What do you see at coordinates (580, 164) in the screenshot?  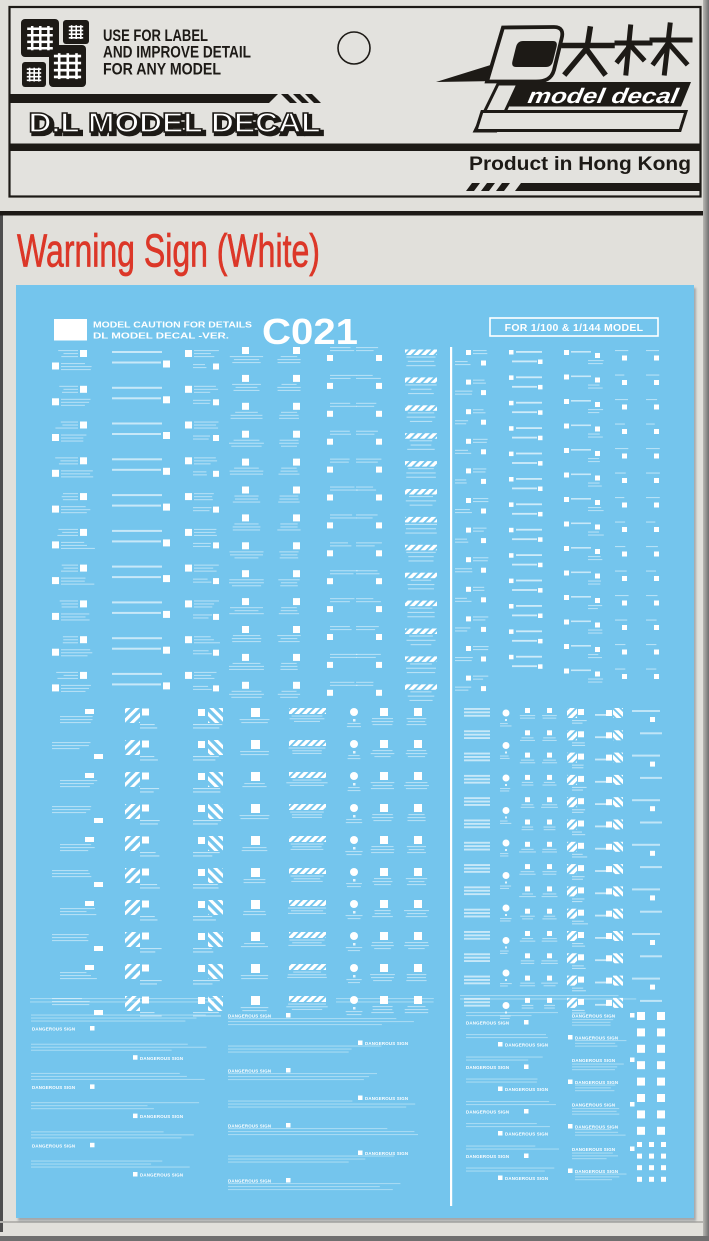 I see `svg-text: Product in Hong Kong` at bounding box center [580, 164].